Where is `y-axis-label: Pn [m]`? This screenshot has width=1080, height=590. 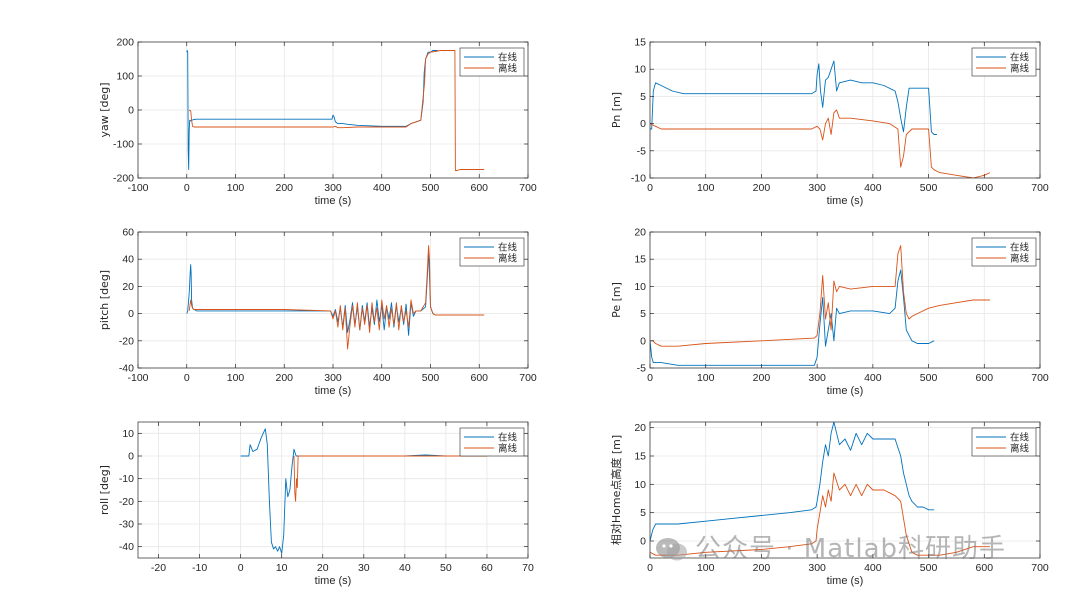
y-axis-label: Pn [m] is located at coordinates (616, 110).